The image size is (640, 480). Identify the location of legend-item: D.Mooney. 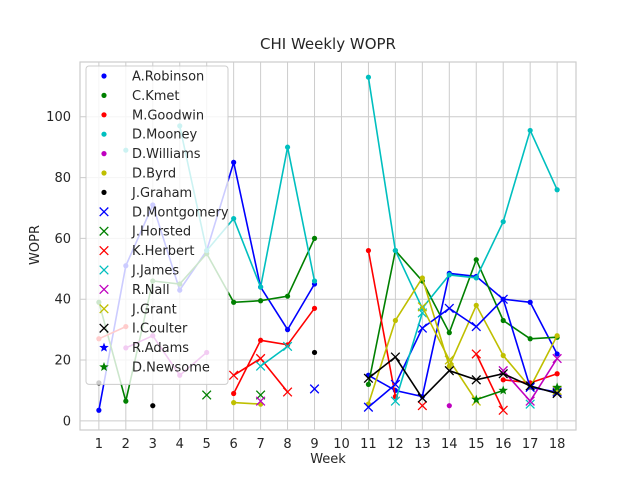
(149, 135).